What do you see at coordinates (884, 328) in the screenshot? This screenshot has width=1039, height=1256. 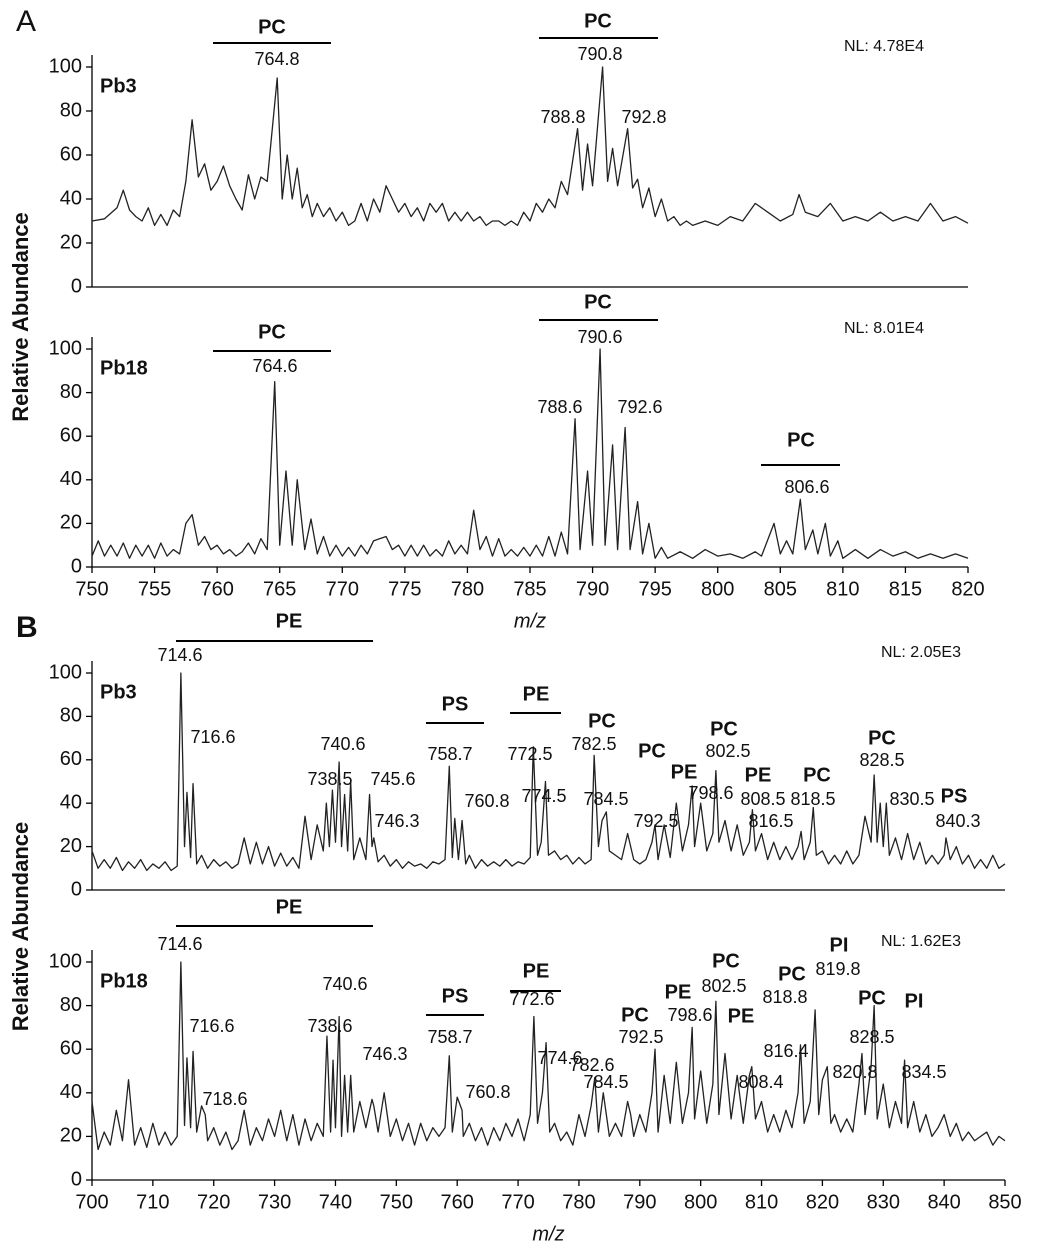 I see `normalization-level: NL: 8.01E4` at bounding box center [884, 328].